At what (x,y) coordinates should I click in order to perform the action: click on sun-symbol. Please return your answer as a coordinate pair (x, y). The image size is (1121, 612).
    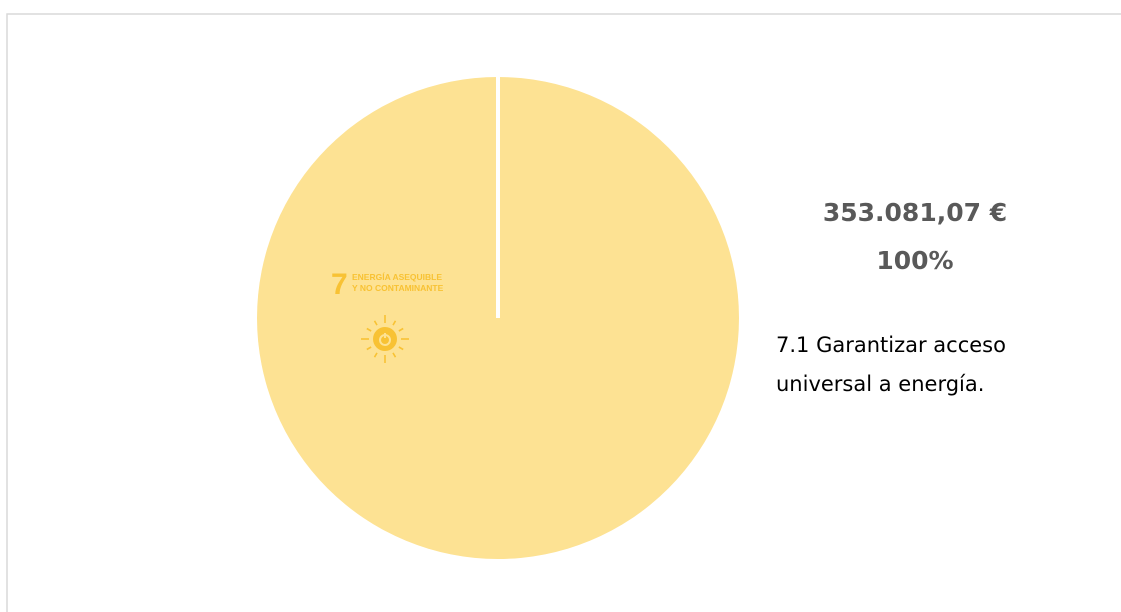
    Looking at the image, I should click on (385, 339).